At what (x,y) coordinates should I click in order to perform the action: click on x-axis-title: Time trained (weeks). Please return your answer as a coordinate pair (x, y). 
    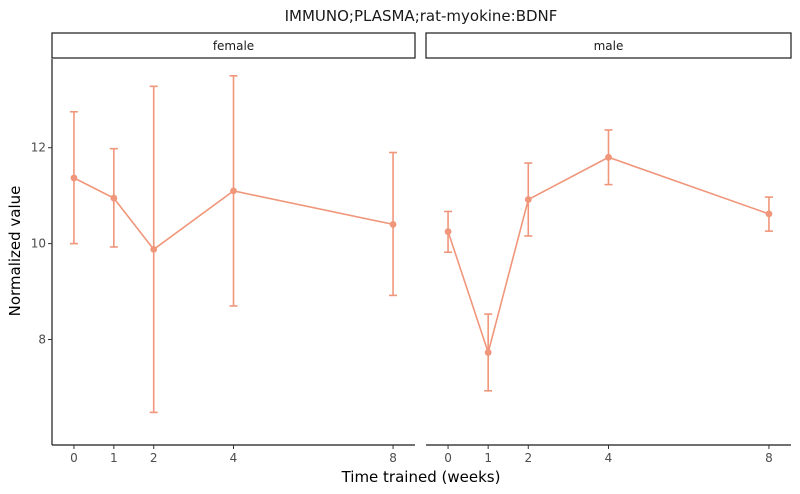
    Looking at the image, I should click on (421, 477).